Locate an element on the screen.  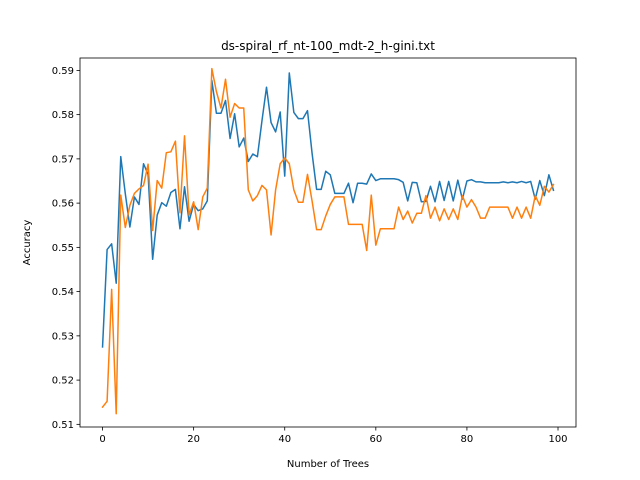
y-axis: 0.51 0.52 0.53 0.54 0.55 0.56 0.57 0.58 0.59 is located at coordinates (66, 248).